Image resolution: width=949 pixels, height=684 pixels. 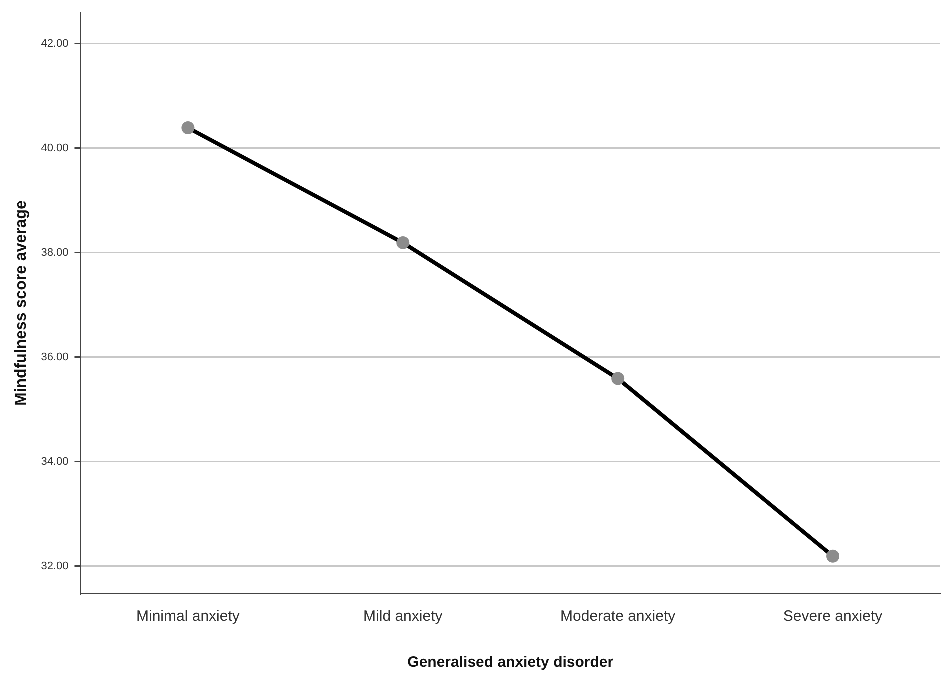 What do you see at coordinates (55, 252) in the screenshot?
I see `y-tick-label: 38.00` at bounding box center [55, 252].